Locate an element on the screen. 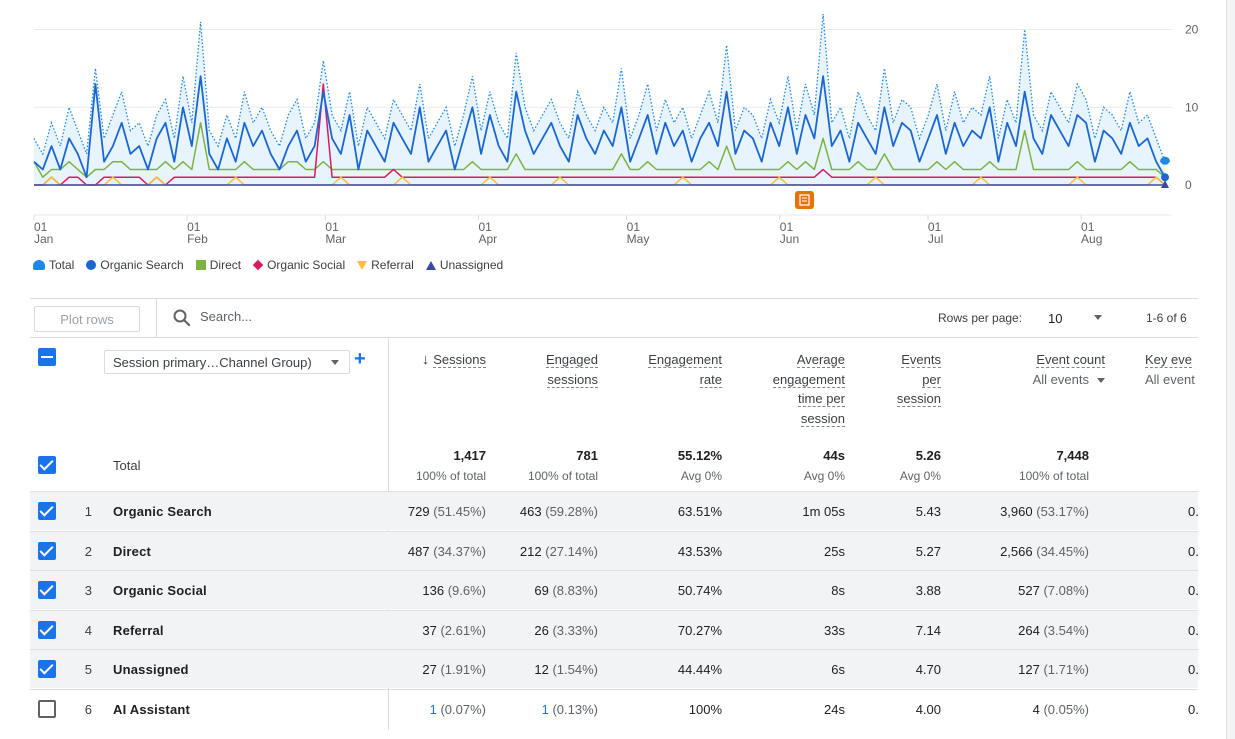 Image resolution: width=1235 pixels, height=739 pixels. cell-average-engagement-time: 24s is located at coordinates (834, 709).